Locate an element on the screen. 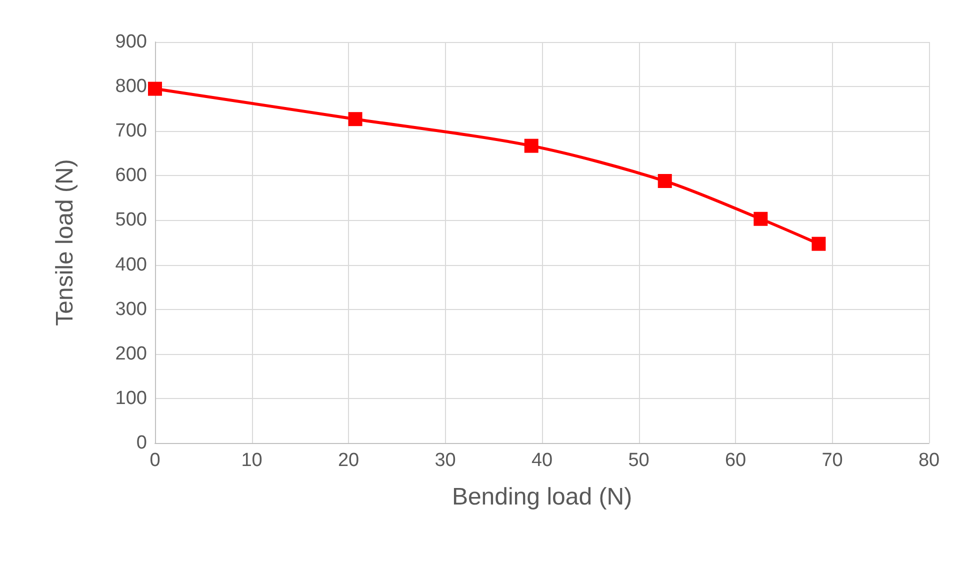 Image resolution: width=959 pixels, height=564 pixels. x-tick-label: 30 is located at coordinates (445, 460).